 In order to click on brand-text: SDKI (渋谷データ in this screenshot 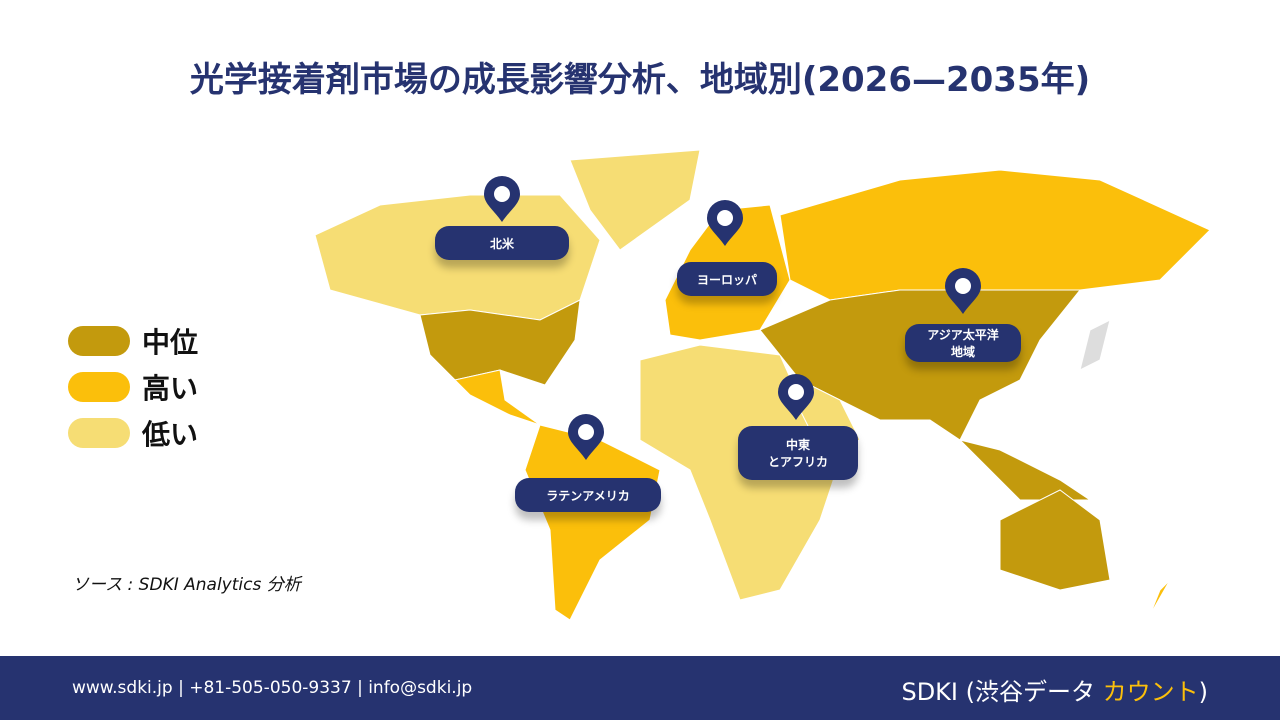, I will do `click(1002, 692)`.